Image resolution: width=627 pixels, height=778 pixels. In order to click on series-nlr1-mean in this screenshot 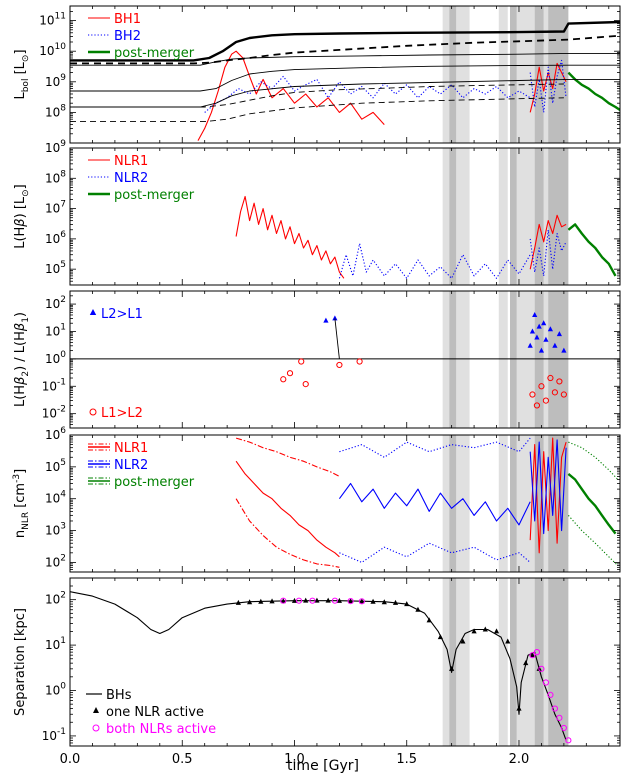, I will do `click(287, 509)`.